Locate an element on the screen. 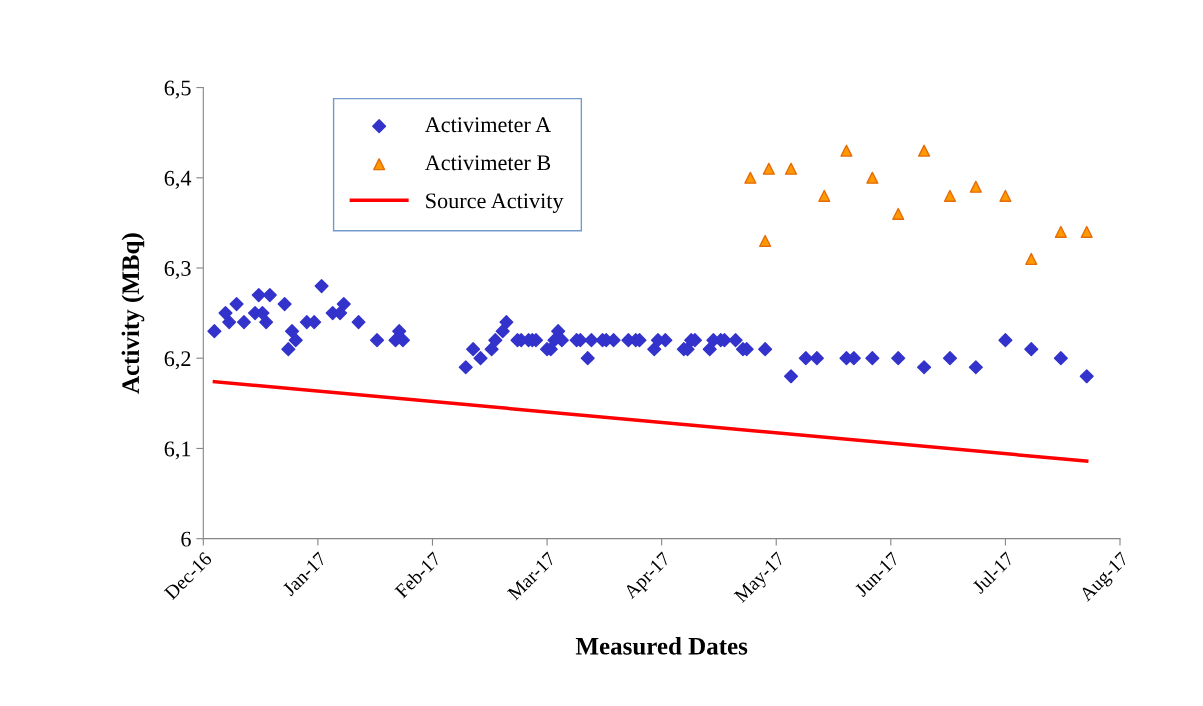  x-axis-title: Measured Dates is located at coordinates (661, 646).